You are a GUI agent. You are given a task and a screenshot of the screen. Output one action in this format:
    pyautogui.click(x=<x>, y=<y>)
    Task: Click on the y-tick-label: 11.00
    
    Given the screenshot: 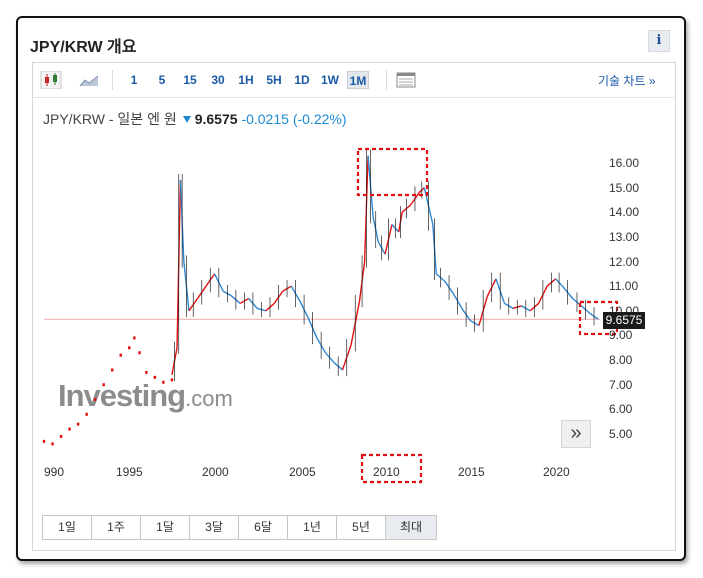 What is the action you would take?
    pyautogui.click(x=624, y=286)
    